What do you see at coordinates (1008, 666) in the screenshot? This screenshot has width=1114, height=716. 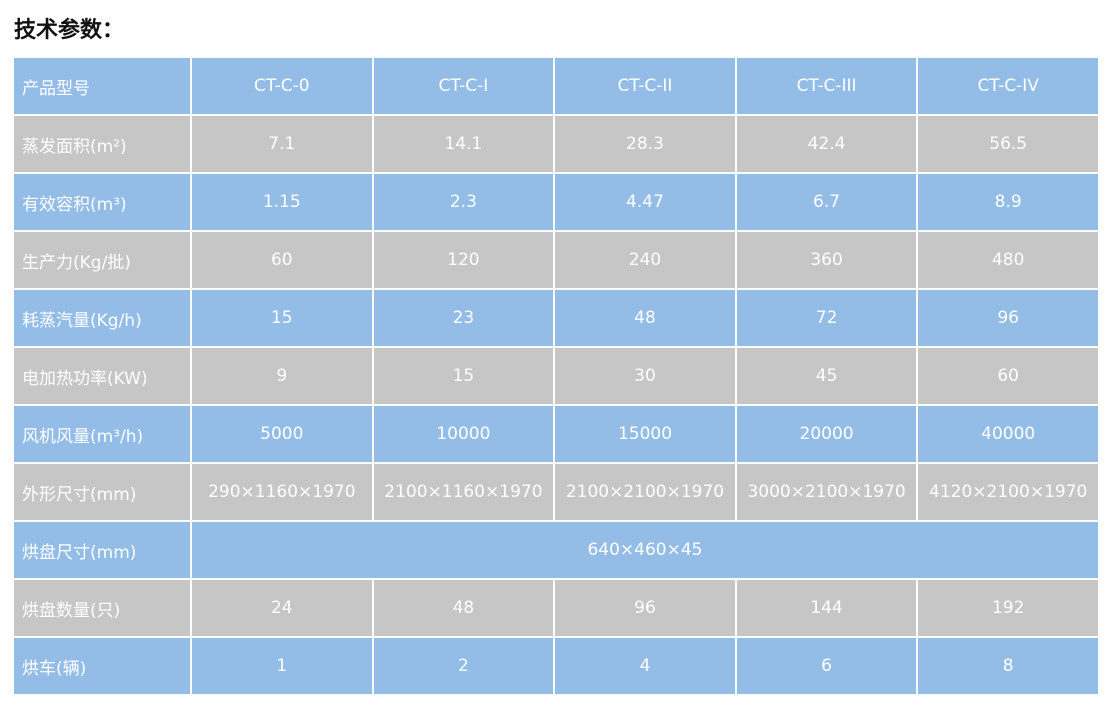 I see `cell: 8` at bounding box center [1008, 666].